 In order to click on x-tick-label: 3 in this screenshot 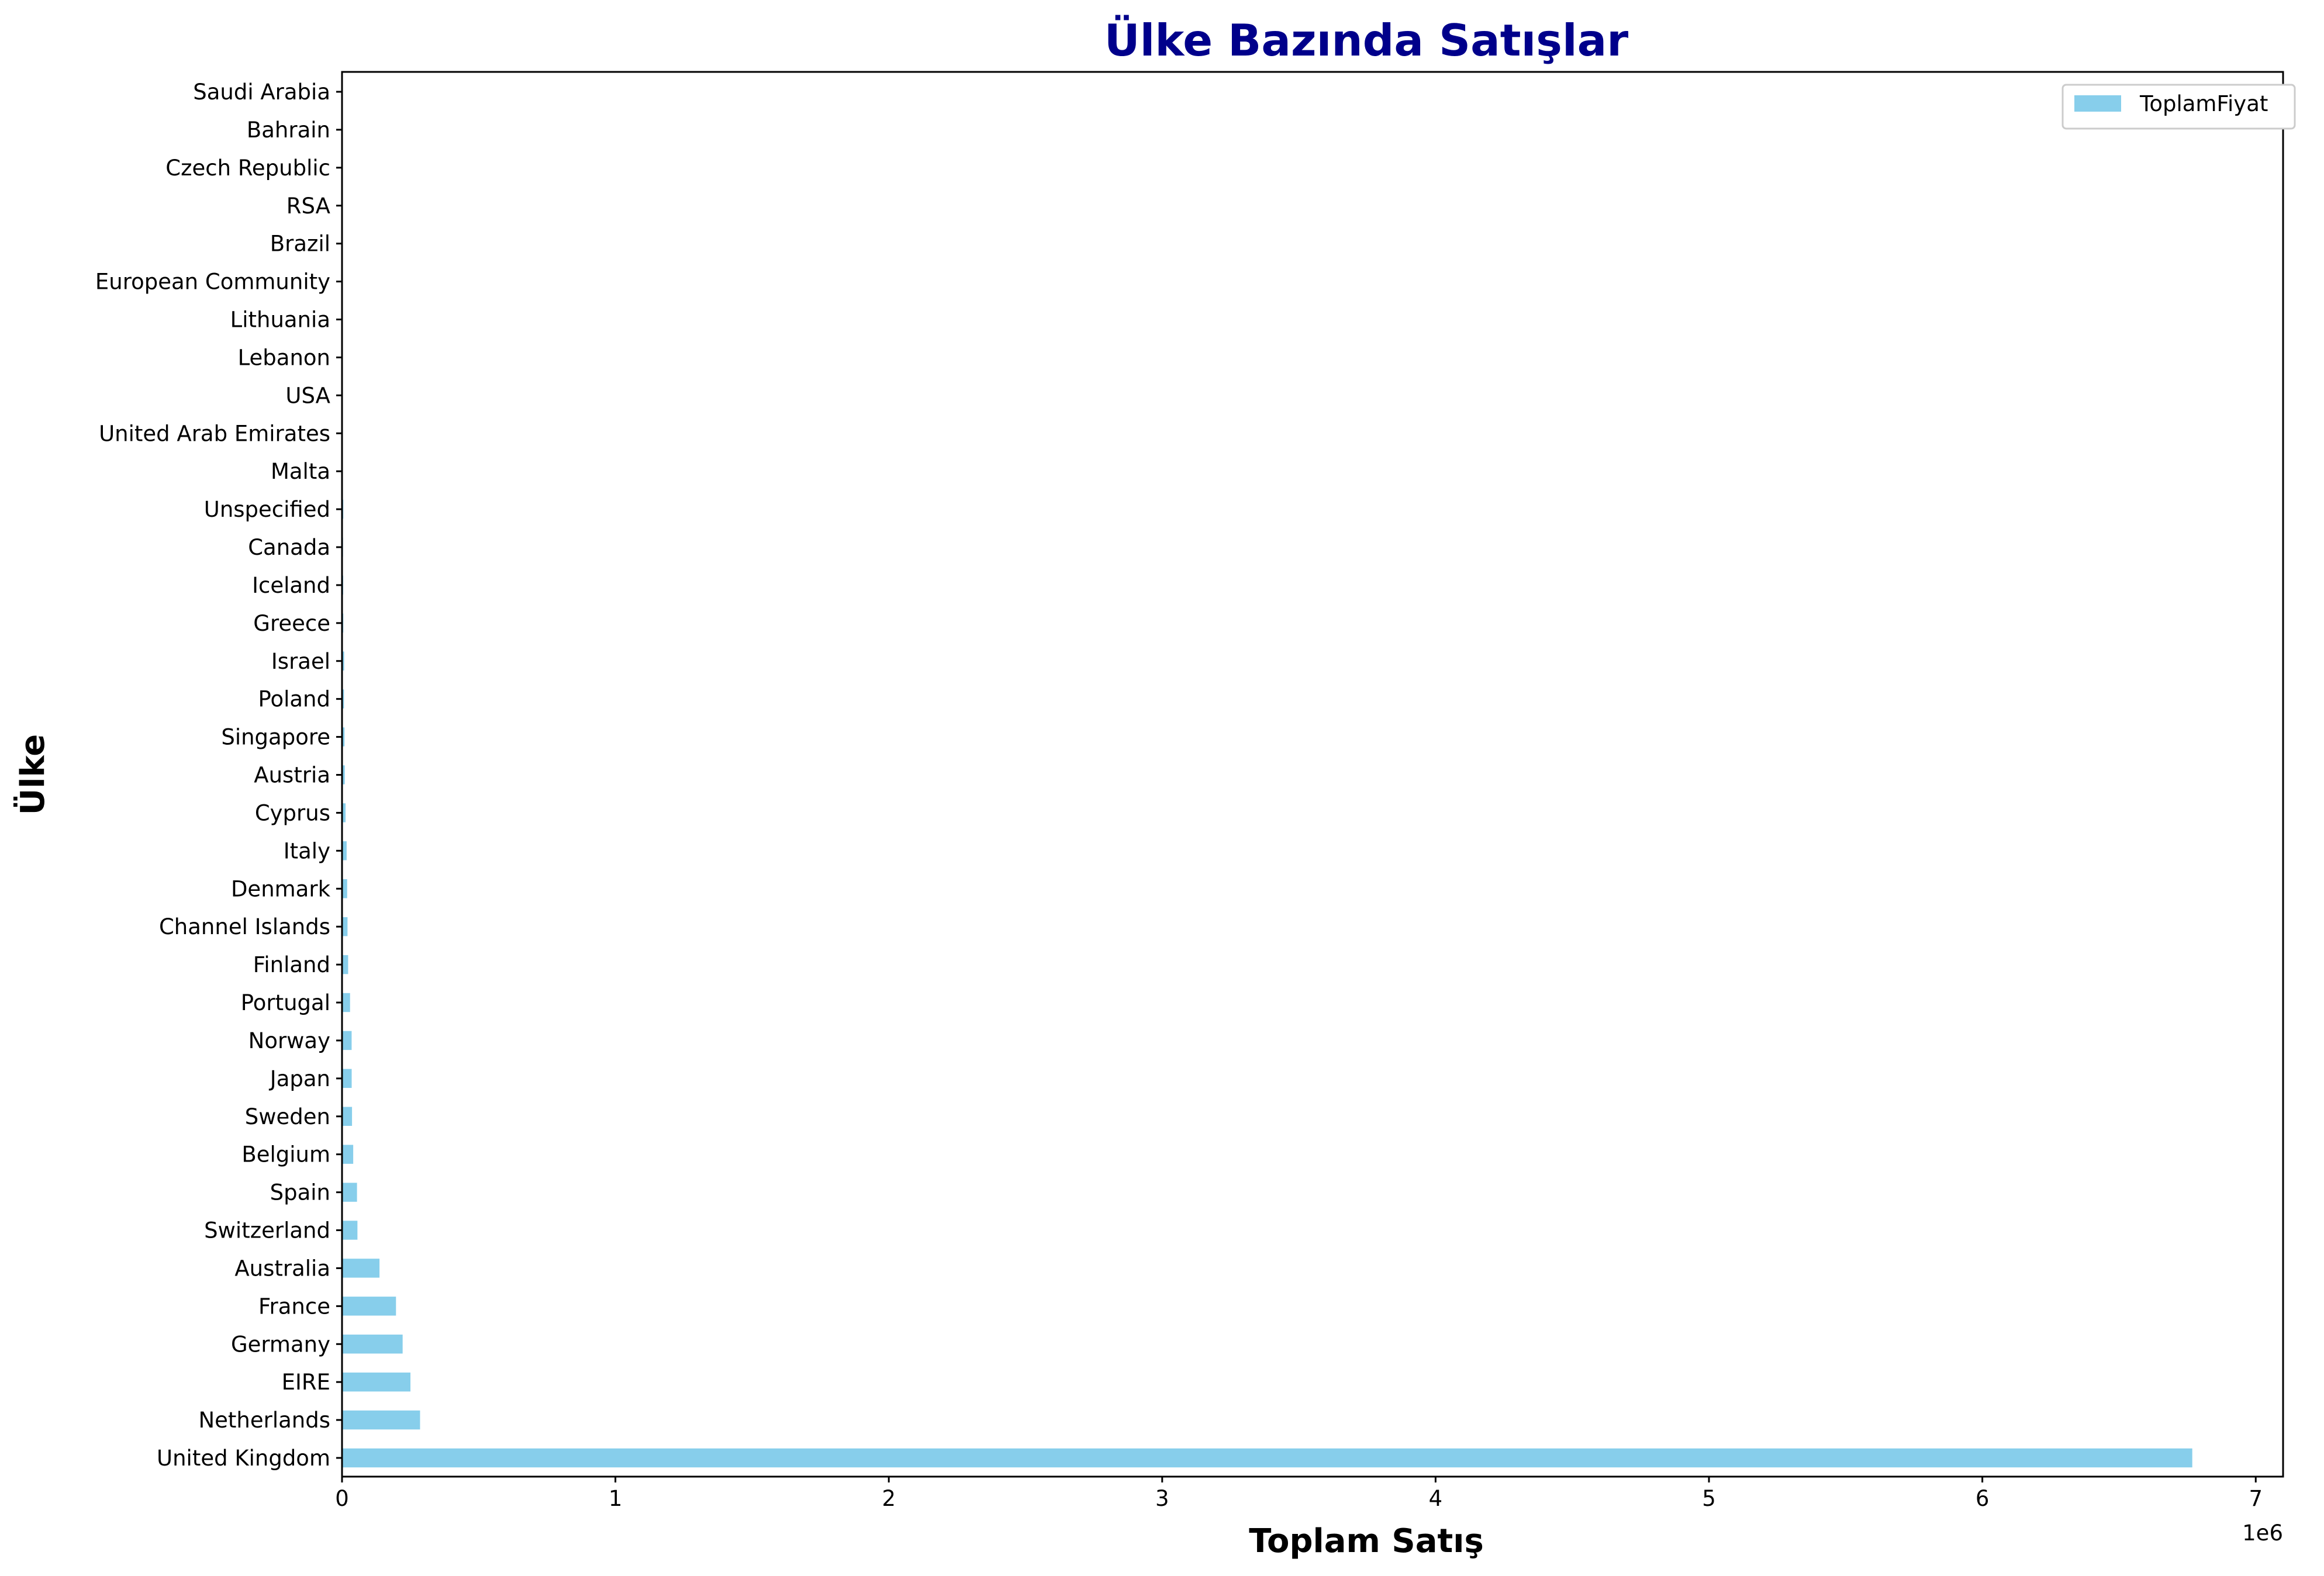, I will do `click(1162, 1498)`.